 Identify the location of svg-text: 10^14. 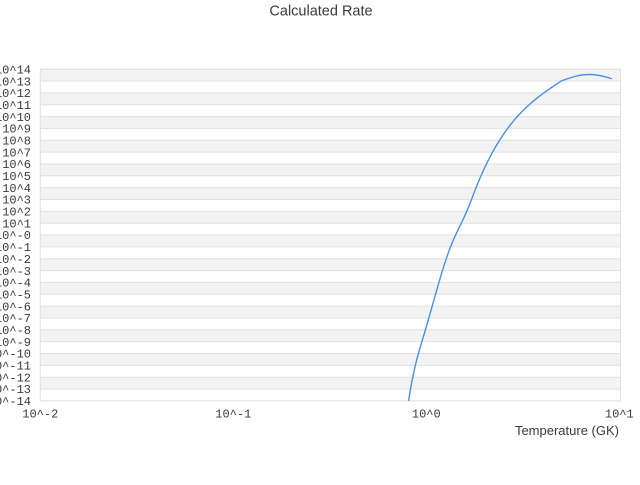
(15, 70).